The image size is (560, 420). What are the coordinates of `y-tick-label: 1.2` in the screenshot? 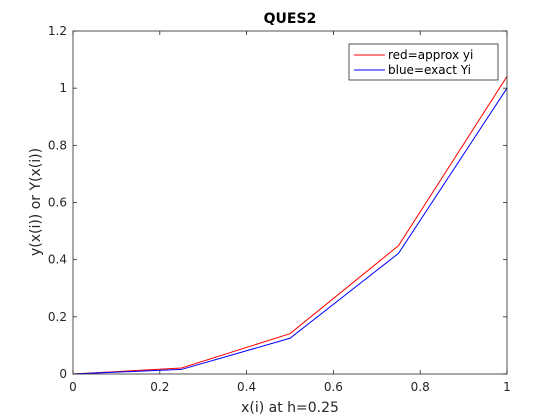 It's located at (57, 31).